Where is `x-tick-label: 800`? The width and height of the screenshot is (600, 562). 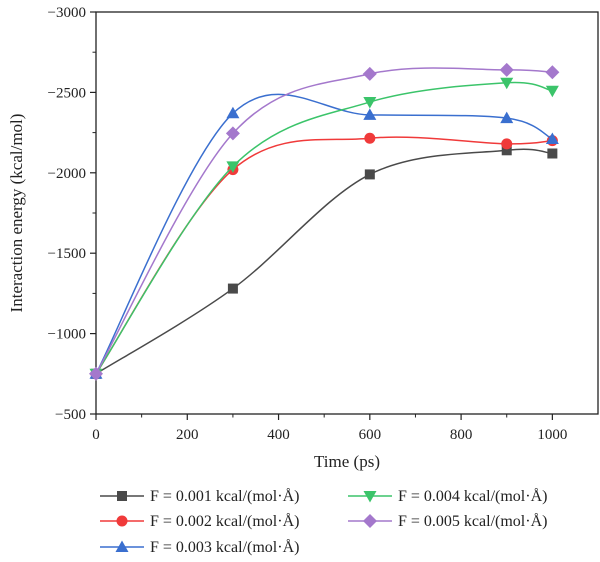 x-tick-label: 800 is located at coordinates (461, 435).